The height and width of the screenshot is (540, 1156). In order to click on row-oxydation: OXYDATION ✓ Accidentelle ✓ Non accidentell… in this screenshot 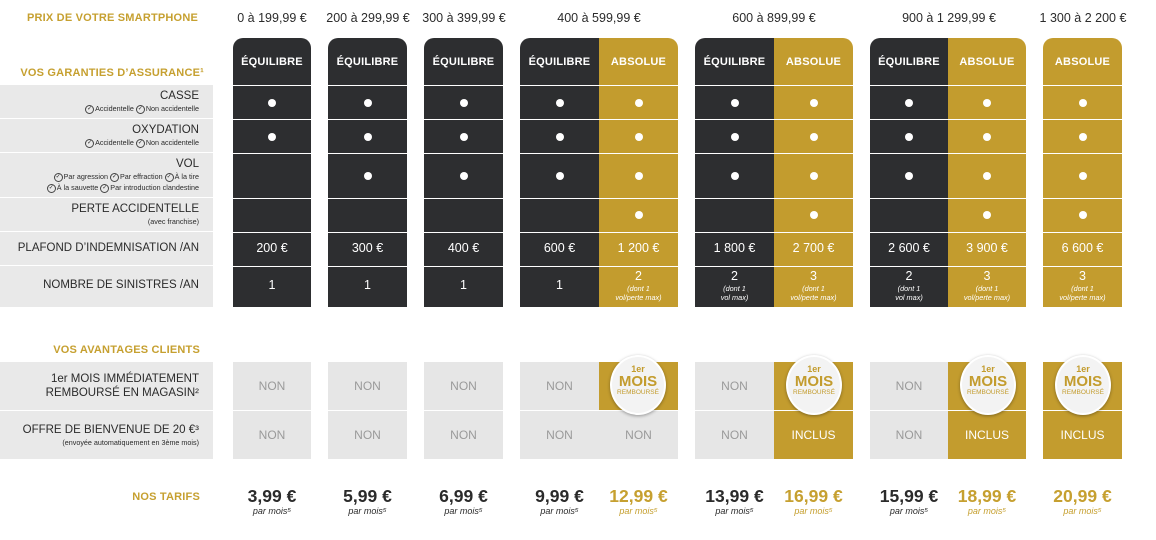, I will do `click(106, 135)`.